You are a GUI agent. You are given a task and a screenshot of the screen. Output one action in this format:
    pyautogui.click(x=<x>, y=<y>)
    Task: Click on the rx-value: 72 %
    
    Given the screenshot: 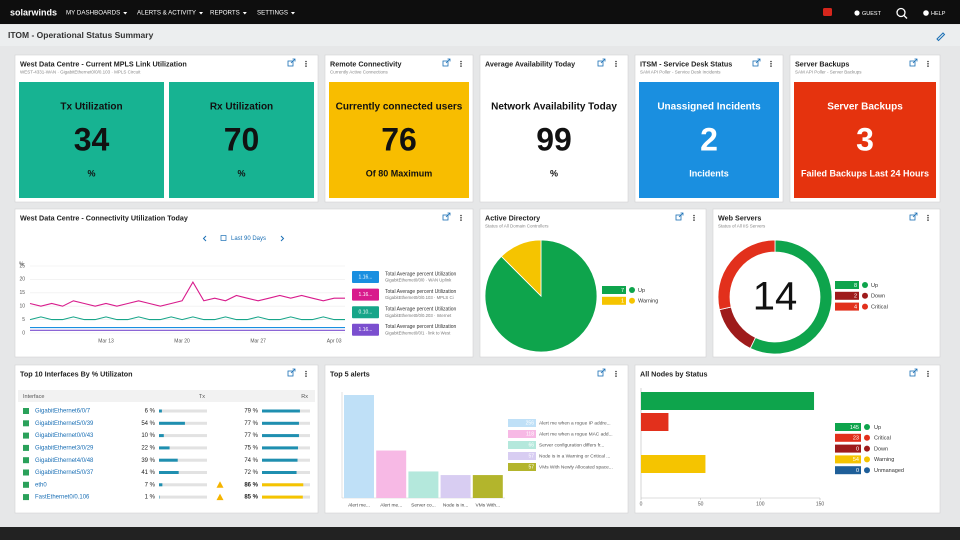 What is the action you would take?
    pyautogui.click(x=251, y=473)
    